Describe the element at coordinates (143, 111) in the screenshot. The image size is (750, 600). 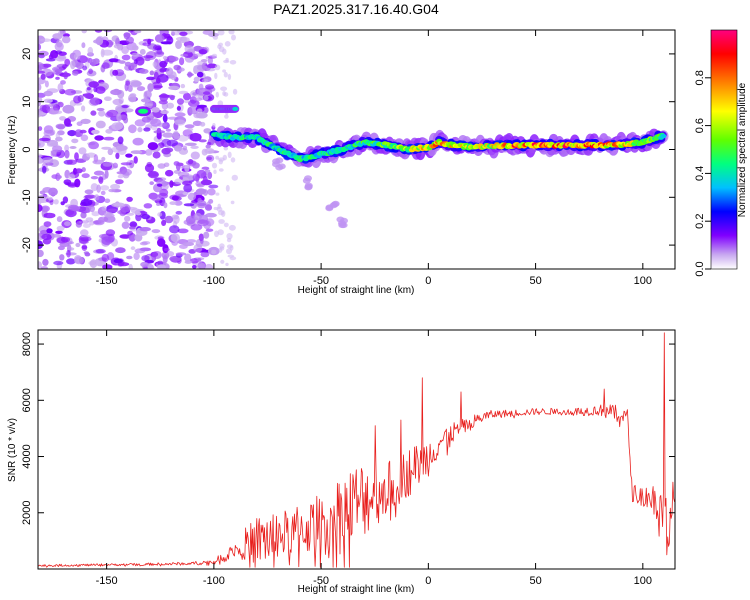
I see `isolated-blob-core` at that location.